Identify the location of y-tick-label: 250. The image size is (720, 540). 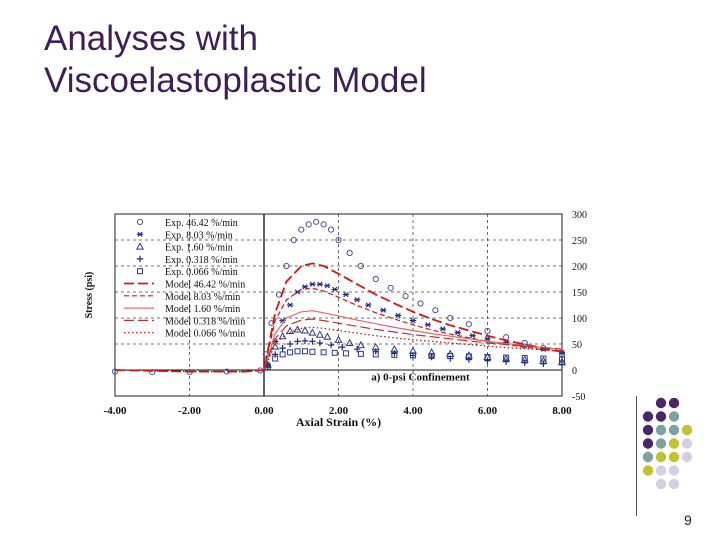
(579, 241).